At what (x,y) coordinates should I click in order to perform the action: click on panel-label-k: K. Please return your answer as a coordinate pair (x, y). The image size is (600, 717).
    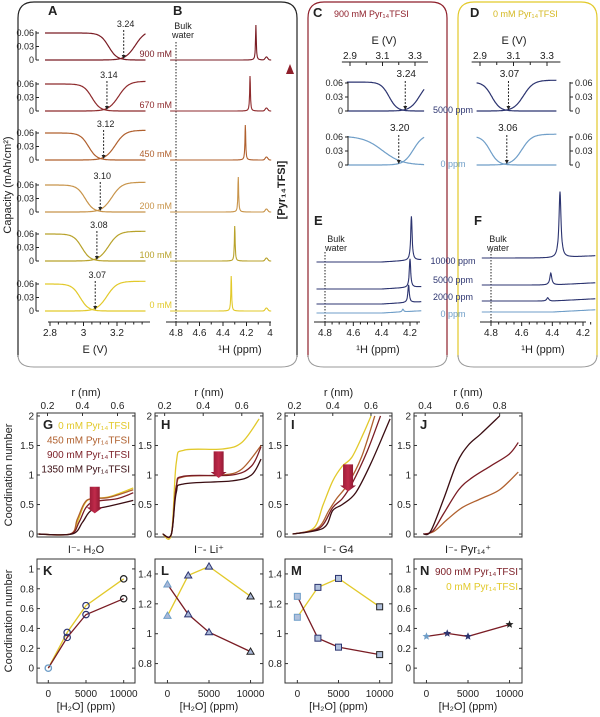
    Looking at the image, I should click on (48, 570).